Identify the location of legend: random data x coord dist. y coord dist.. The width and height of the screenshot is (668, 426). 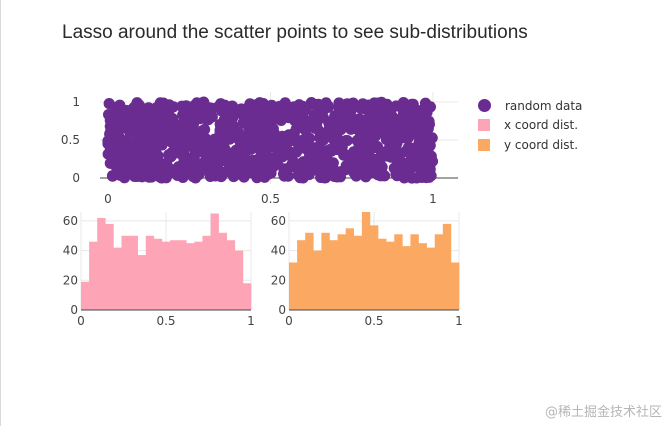
(530, 125).